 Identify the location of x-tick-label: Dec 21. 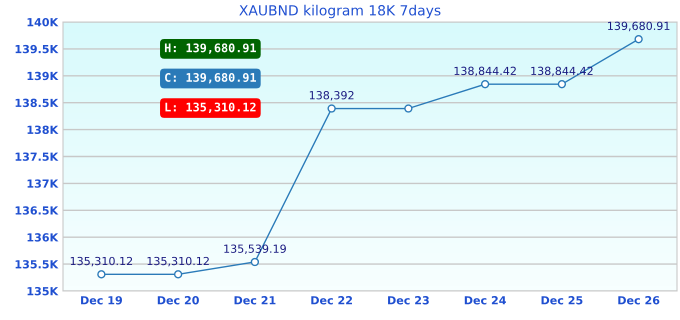
(255, 300).